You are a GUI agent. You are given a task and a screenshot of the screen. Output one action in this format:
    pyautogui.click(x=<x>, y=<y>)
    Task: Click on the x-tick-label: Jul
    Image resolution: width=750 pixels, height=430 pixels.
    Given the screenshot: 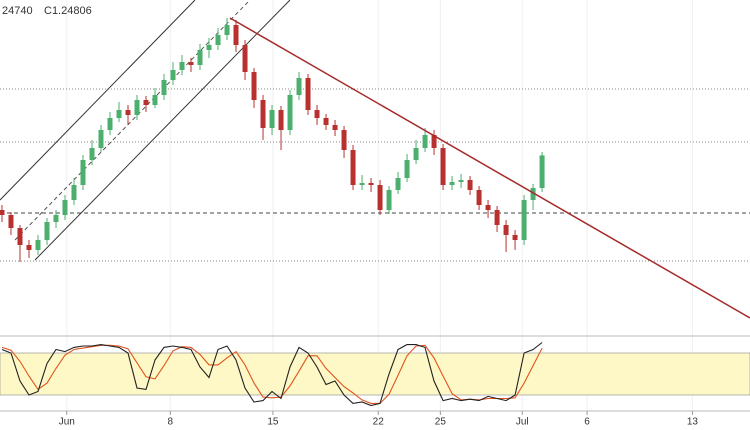 What is the action you would take?
    pyautogui.click(x=522, y=422)
    